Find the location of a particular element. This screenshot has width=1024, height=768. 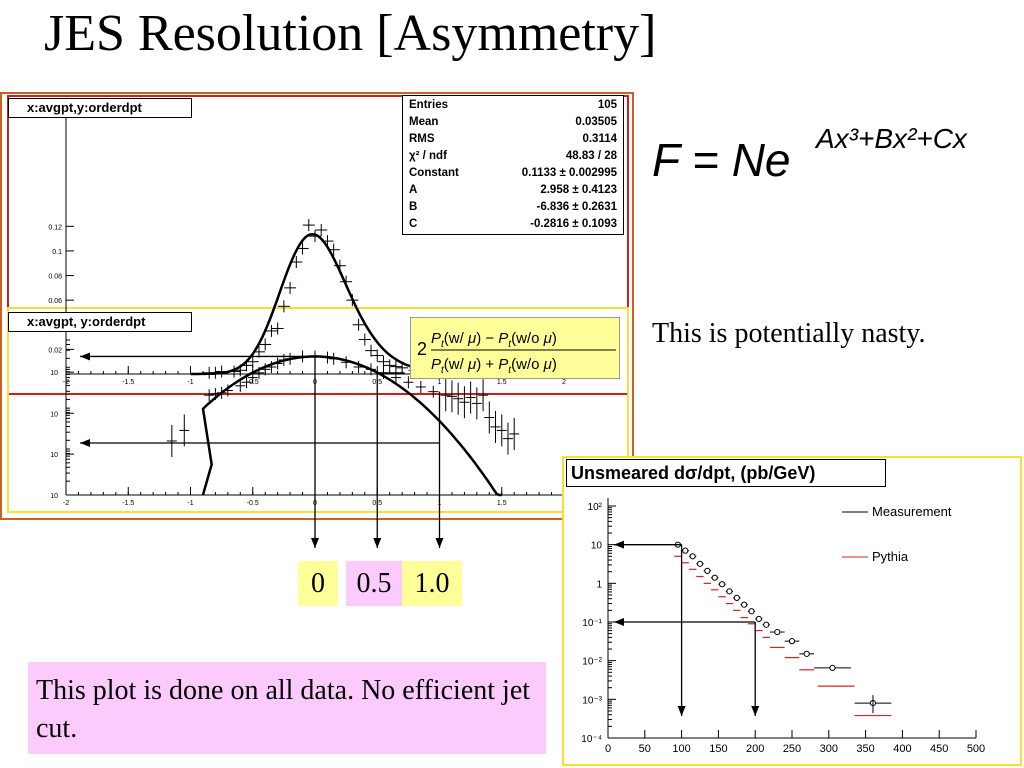

peak-arrow-head is located at coordinates (85, 356).